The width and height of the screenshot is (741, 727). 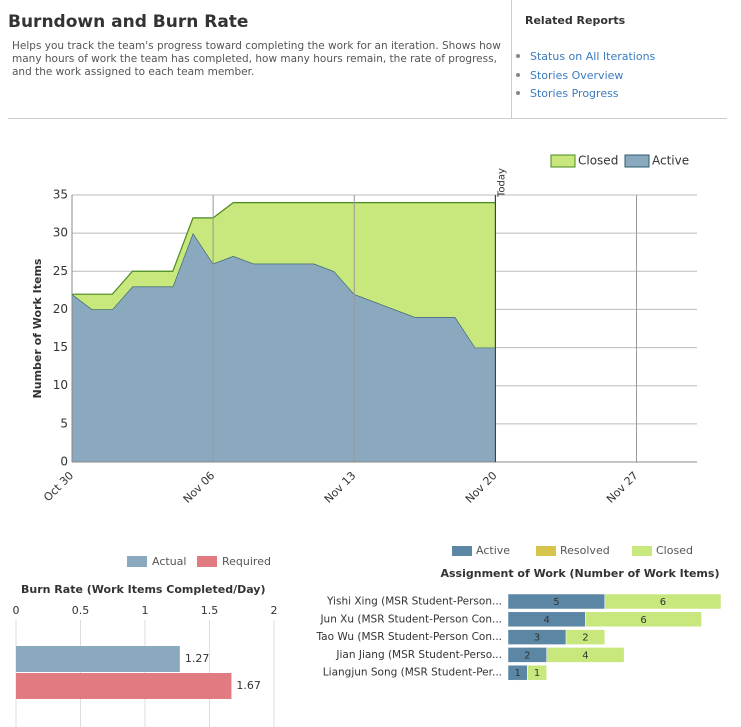 I want to click on data-label: 3, so click(x=537, y=638).